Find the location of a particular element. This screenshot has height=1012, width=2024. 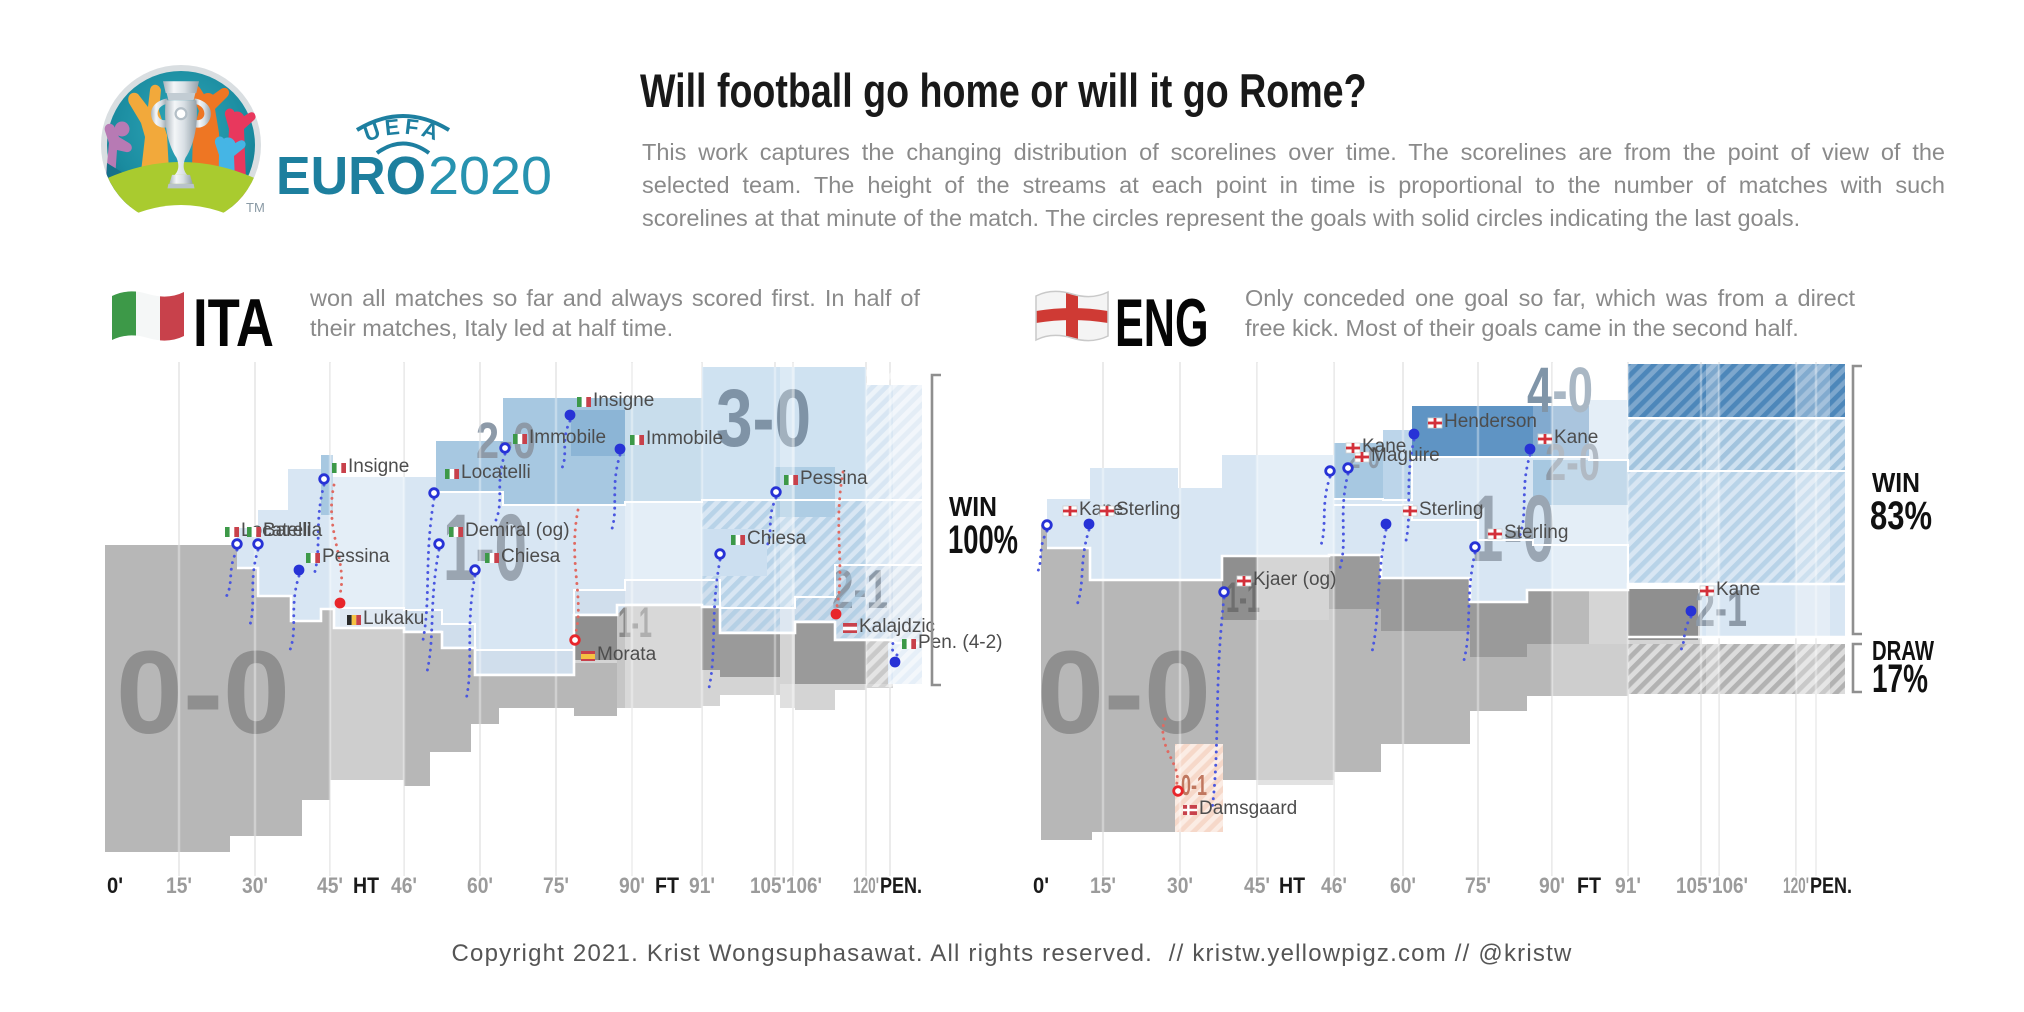

svg-text: 0-1 is located at coordinates (1194, 786).